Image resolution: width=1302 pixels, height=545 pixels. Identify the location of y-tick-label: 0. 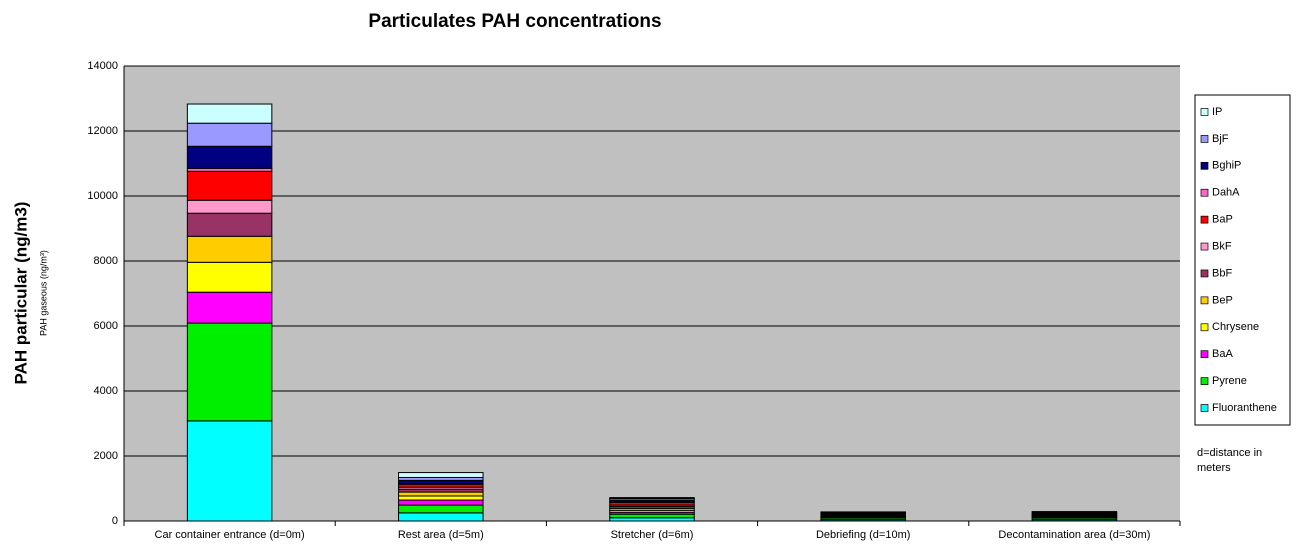
(115, 521).